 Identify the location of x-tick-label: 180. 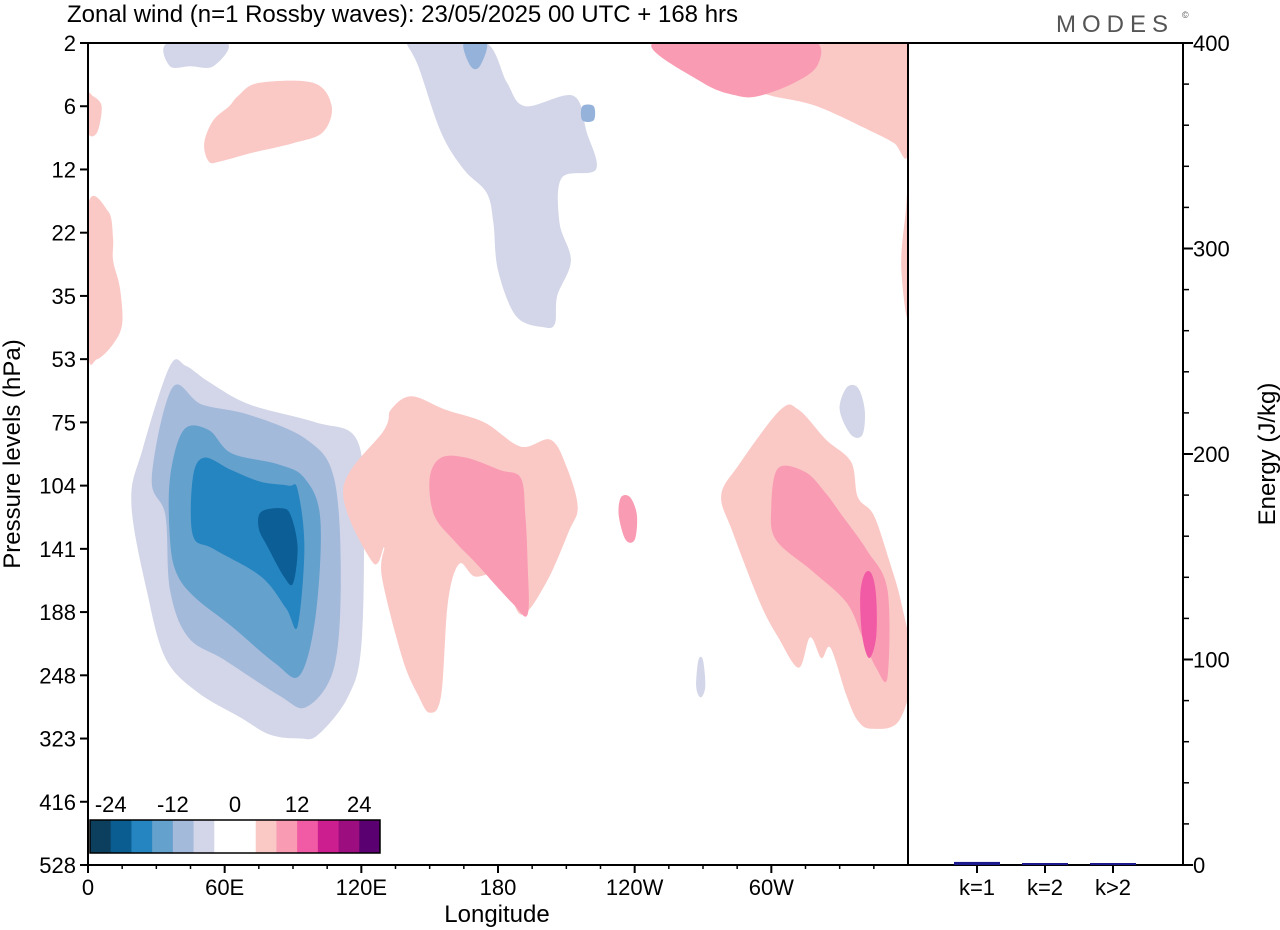
(498, 887).